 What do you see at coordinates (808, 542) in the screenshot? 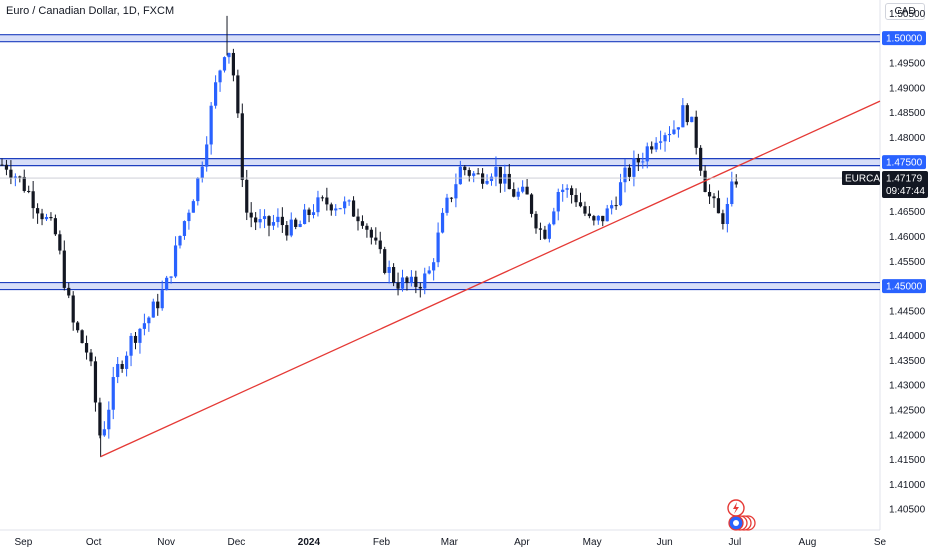
I see `x-tick-label-11: Aug` at bounding box center [808, 542].